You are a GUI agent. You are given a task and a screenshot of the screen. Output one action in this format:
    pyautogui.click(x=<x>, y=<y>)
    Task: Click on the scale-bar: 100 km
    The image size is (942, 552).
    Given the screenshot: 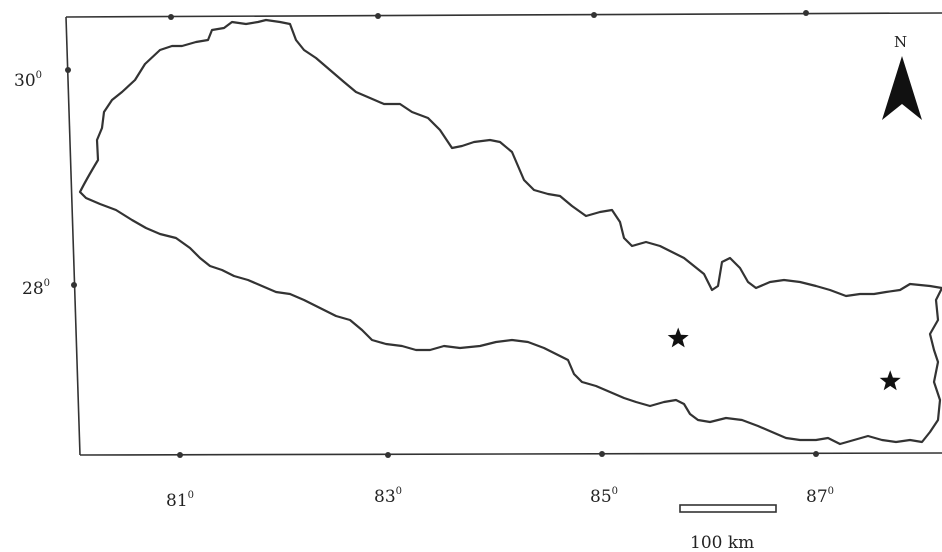 What is the action you would take?
    pyautogui.click(x=728, y=528)
    